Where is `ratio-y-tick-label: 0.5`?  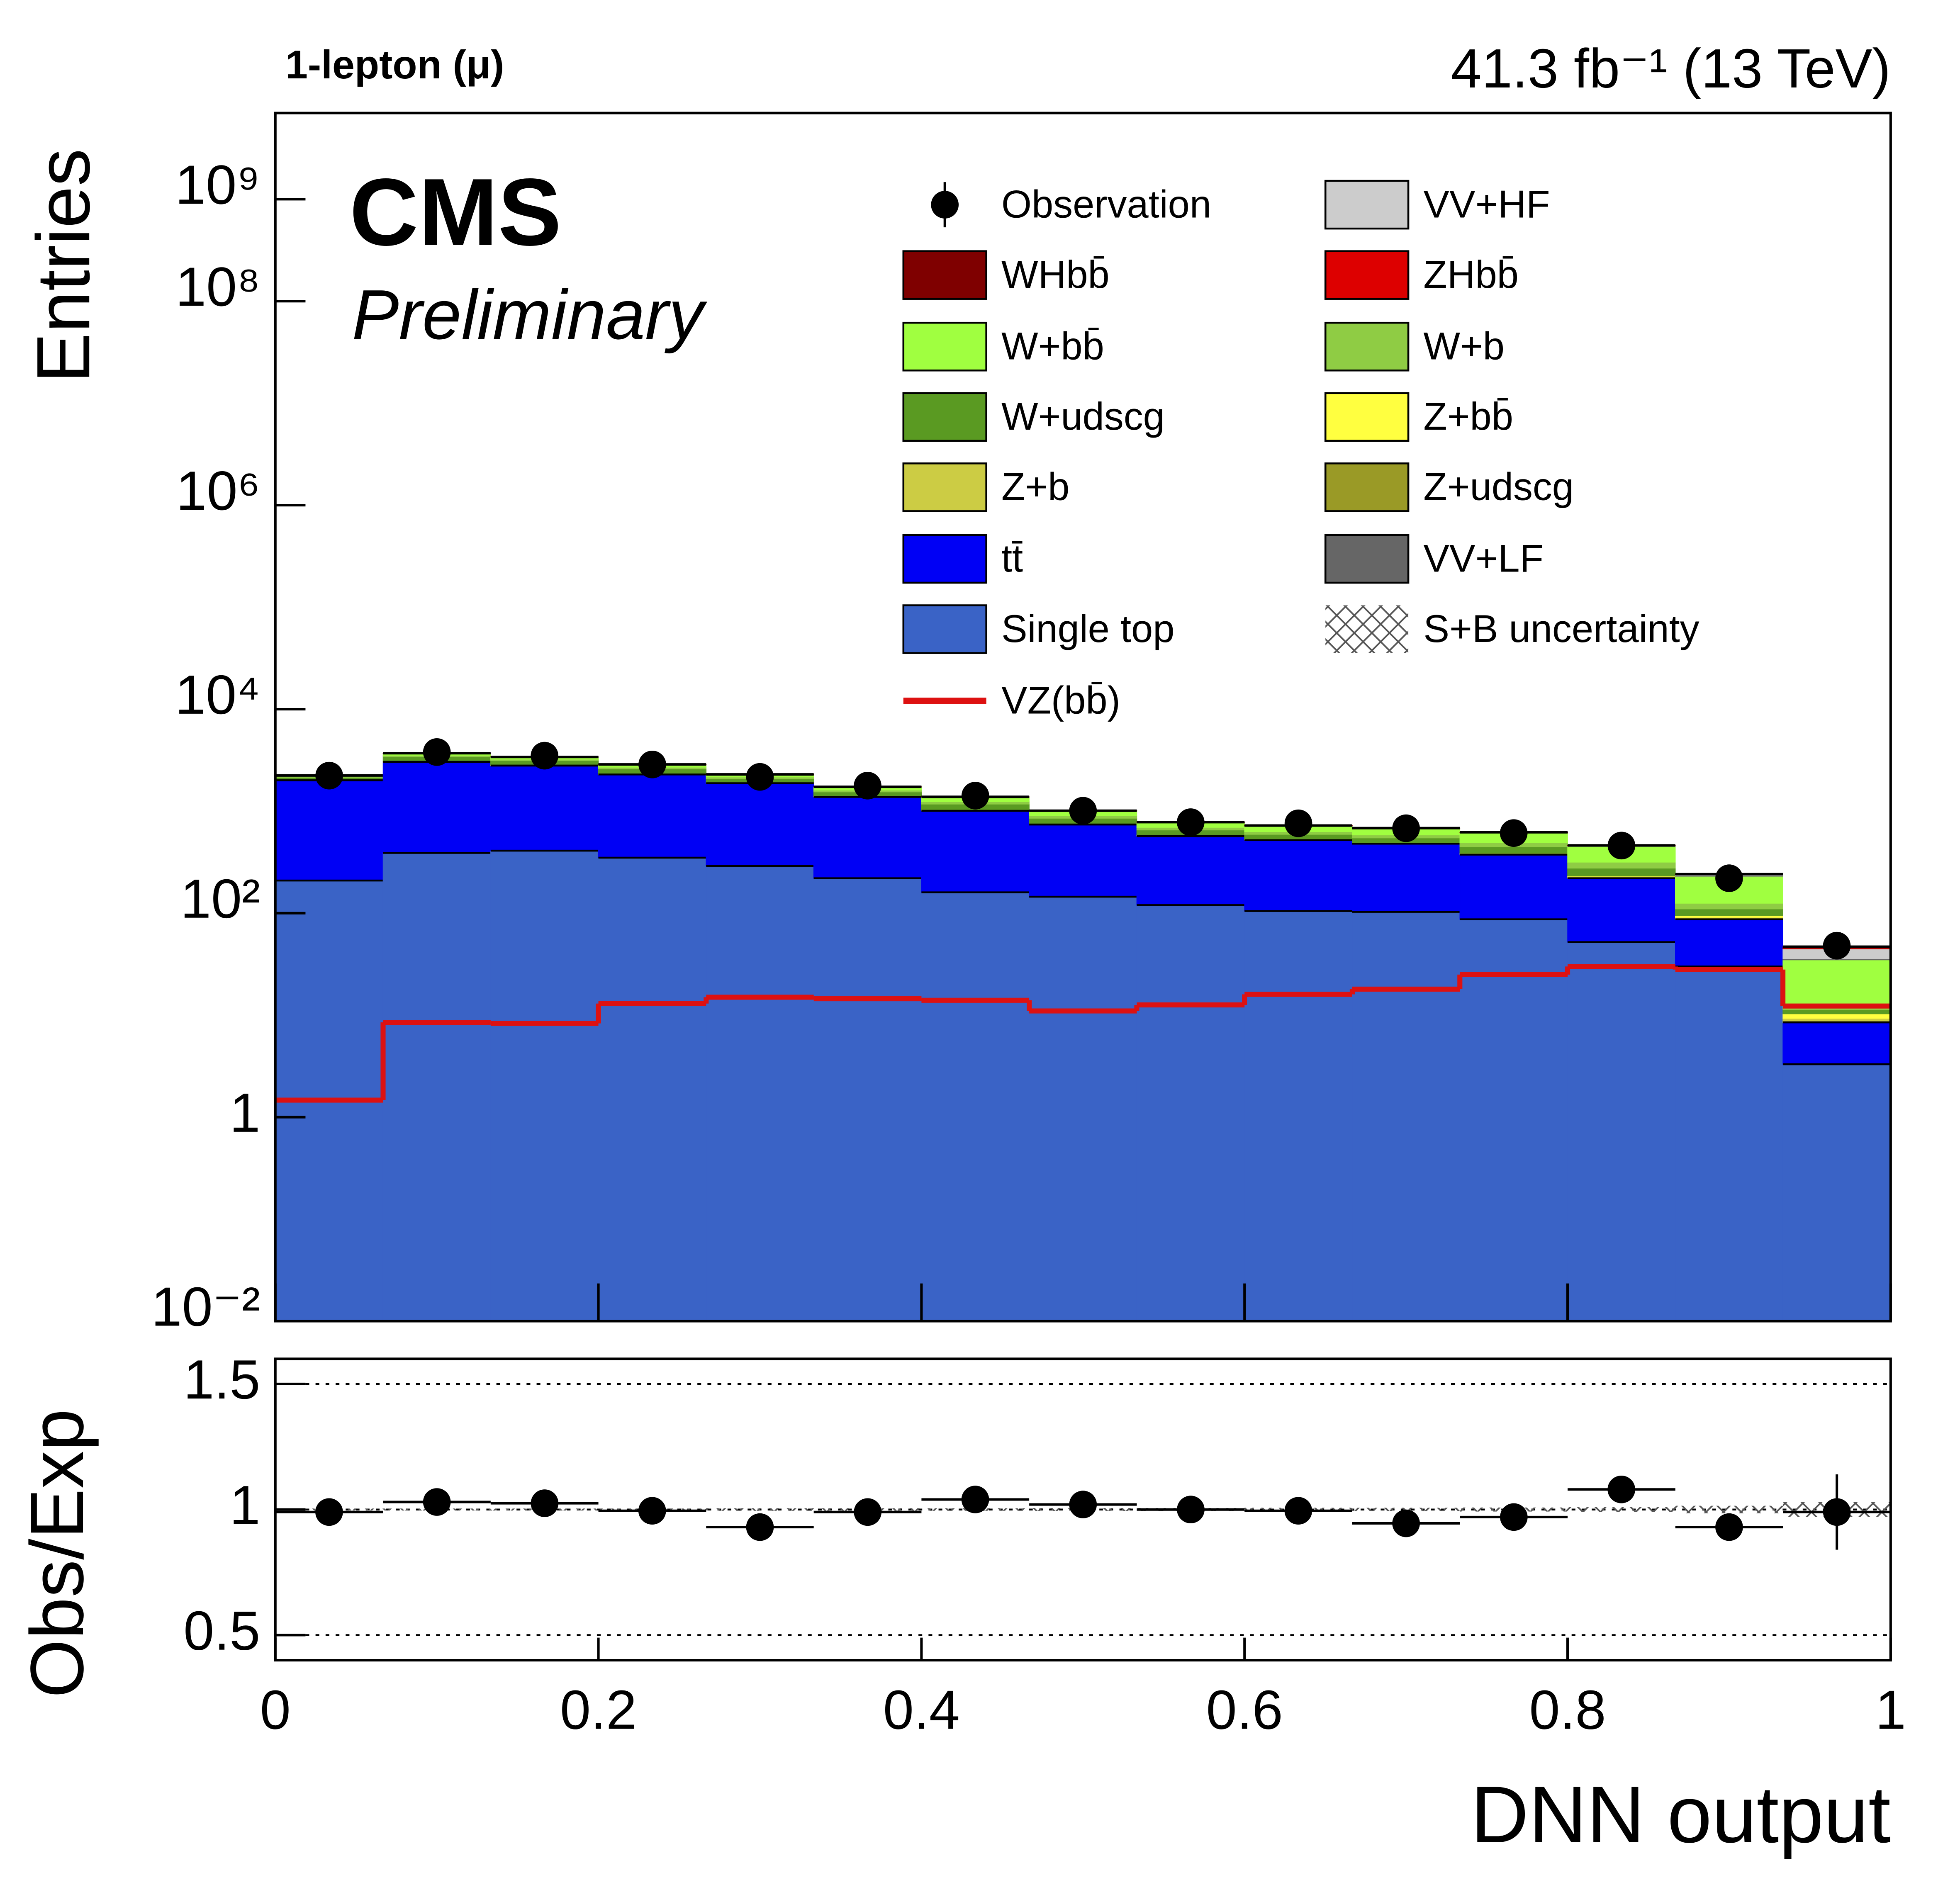 ratio-y-tick-label: 0.5 is located at coordinates (221, 1631).